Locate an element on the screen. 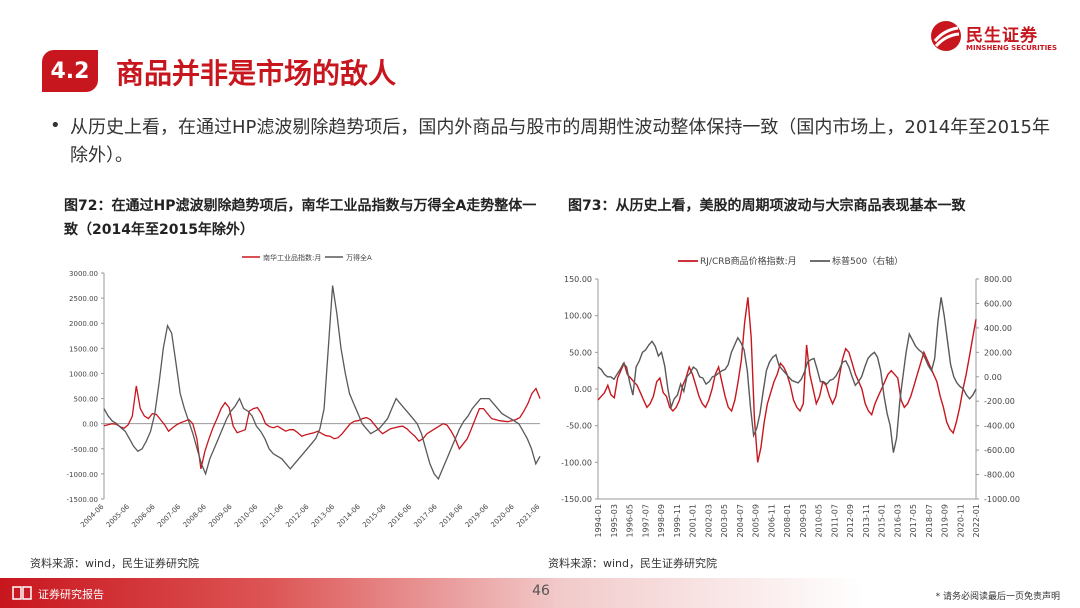 This screenshot has height=608, width=1080. x-tick-label: 2020-11 is located at coordinates (960, 520).